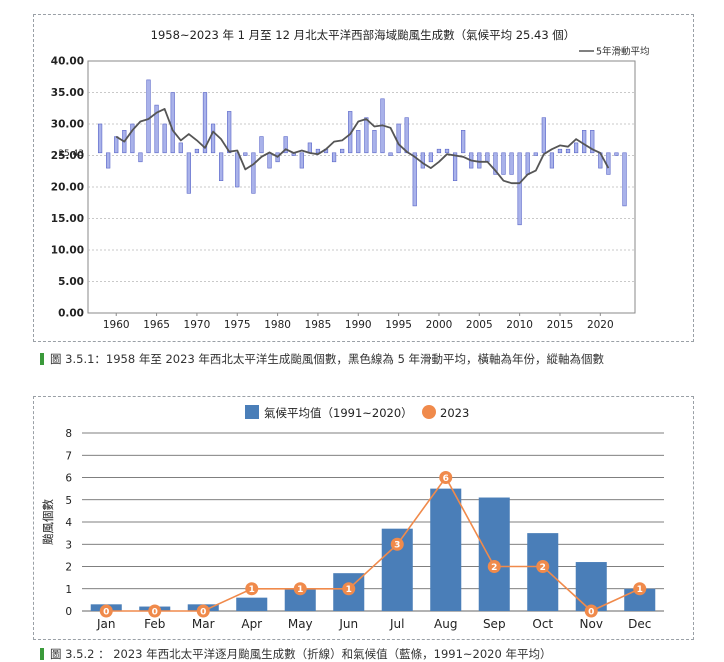 This screenshot has height=662, width=724. Describe the element at coordinates (42, 654) in the screenshot. I see `caption-marker` at that location.